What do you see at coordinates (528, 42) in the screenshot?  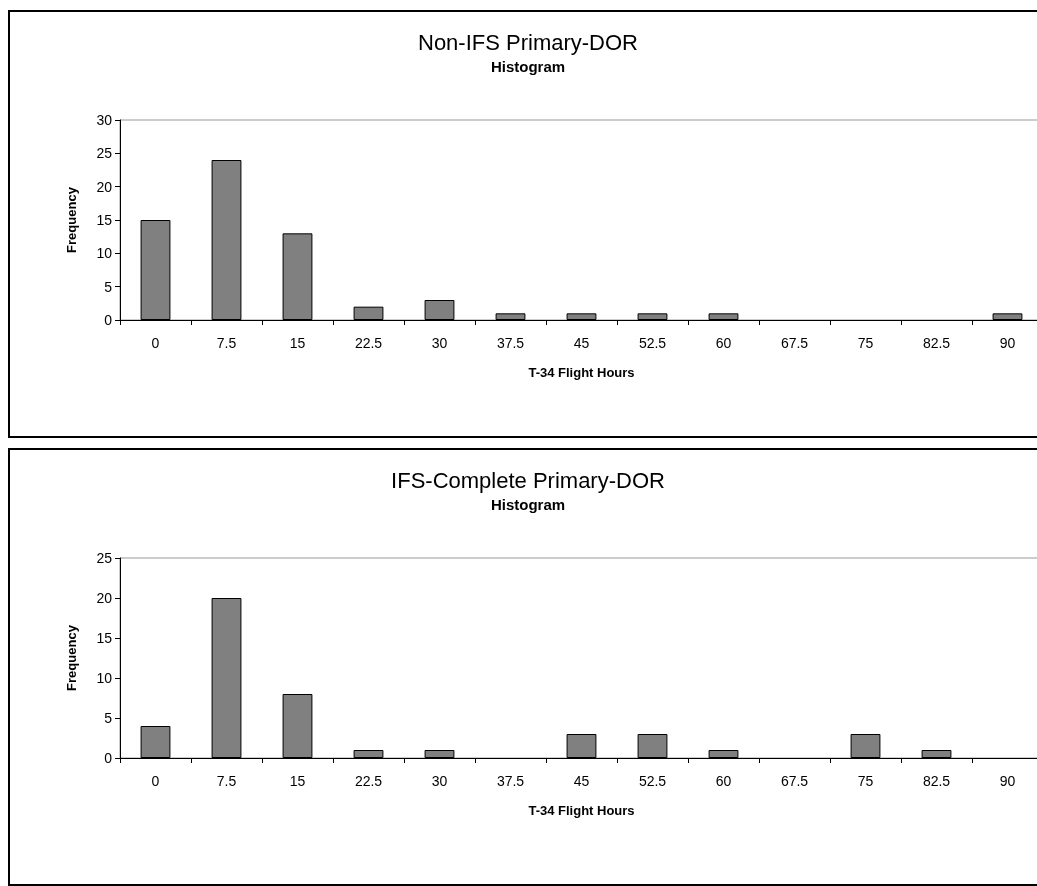 I see `chart-title: Non-IFS Primary-DOR` at bounding box center [528, 42].